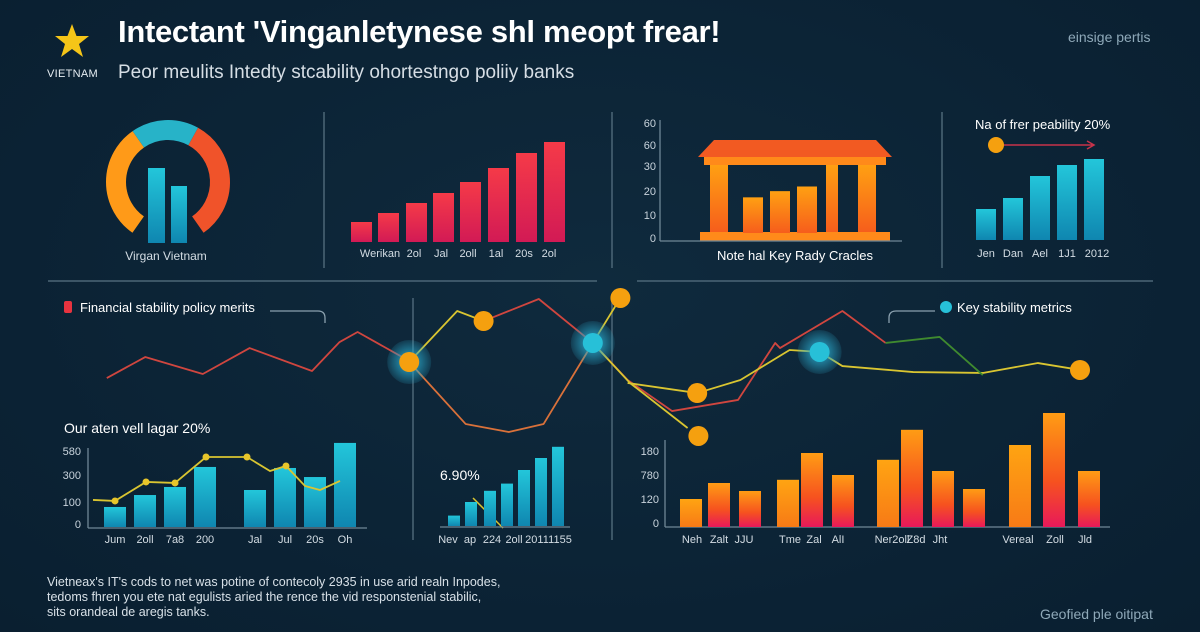  Describe the element at coordinates (795, 190) in the screenshot. I see `bank-building-icon` at that location.